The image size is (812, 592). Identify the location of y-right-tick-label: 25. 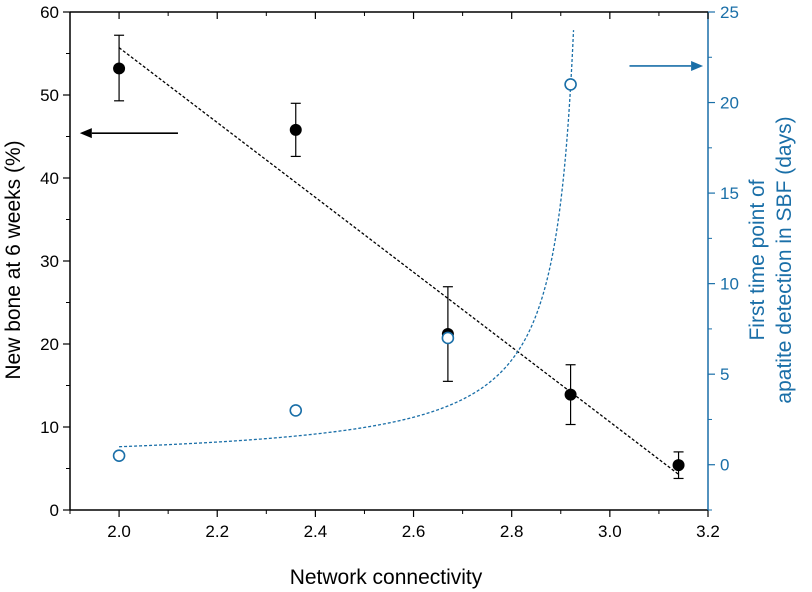
(729, 12).